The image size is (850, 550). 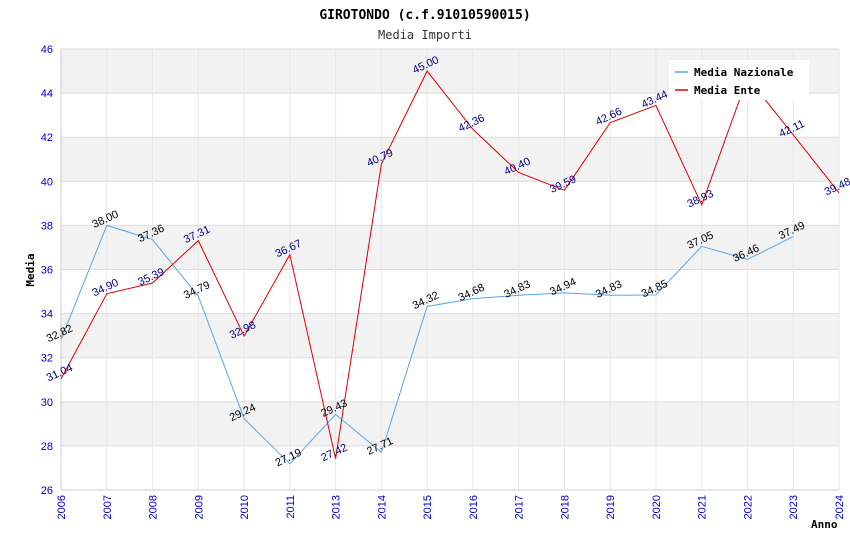 I want to click on x-tick-label: 2006, so click(x=62, y=507).